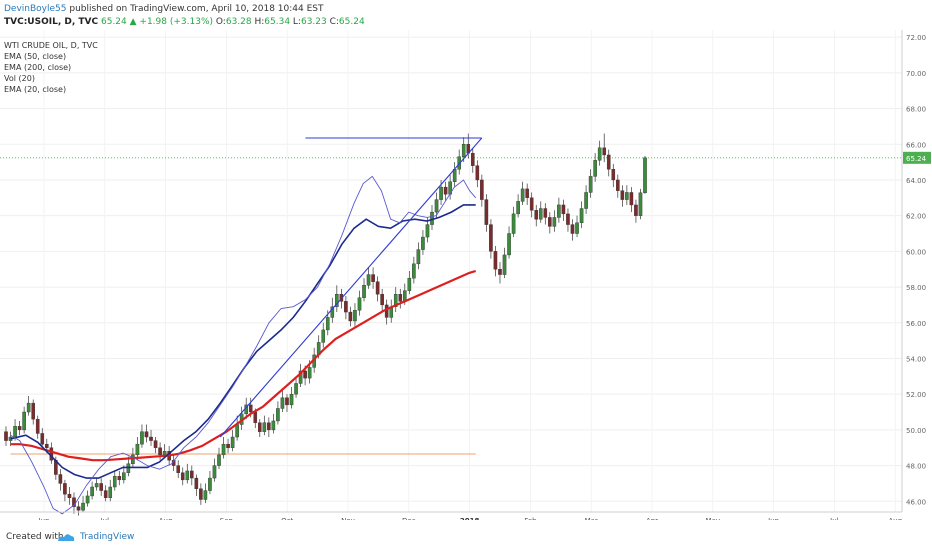 This screenshot has height=550, width=932. Describe the element at coordinates (38, 67) in the screenshot. I see `legend-ema200: EMA (200, close)` at that location.